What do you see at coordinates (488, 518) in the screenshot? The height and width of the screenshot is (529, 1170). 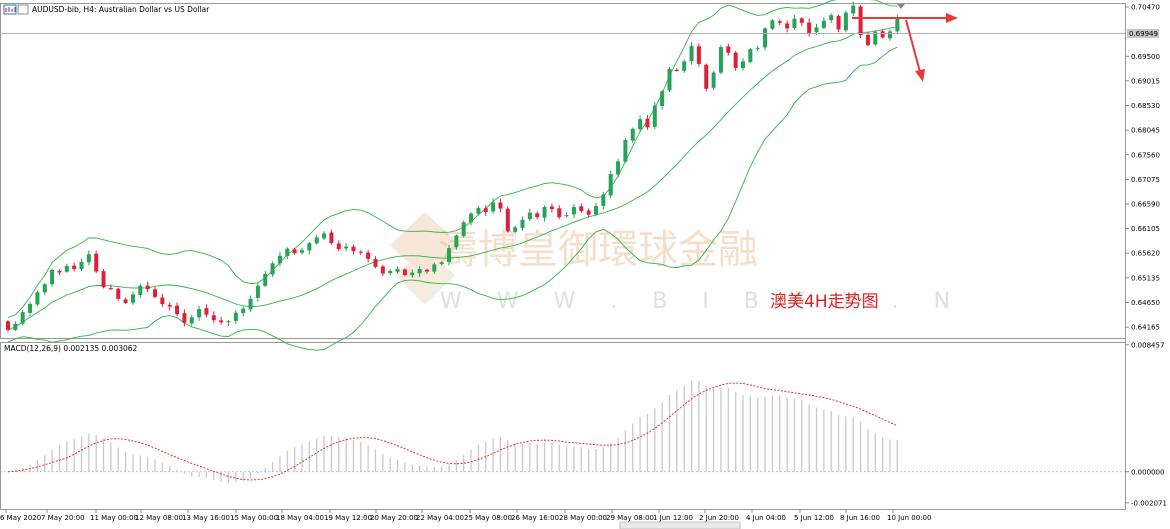 I see `time-tick-label: 25 May 08:00` at bounding box center [488, 518].